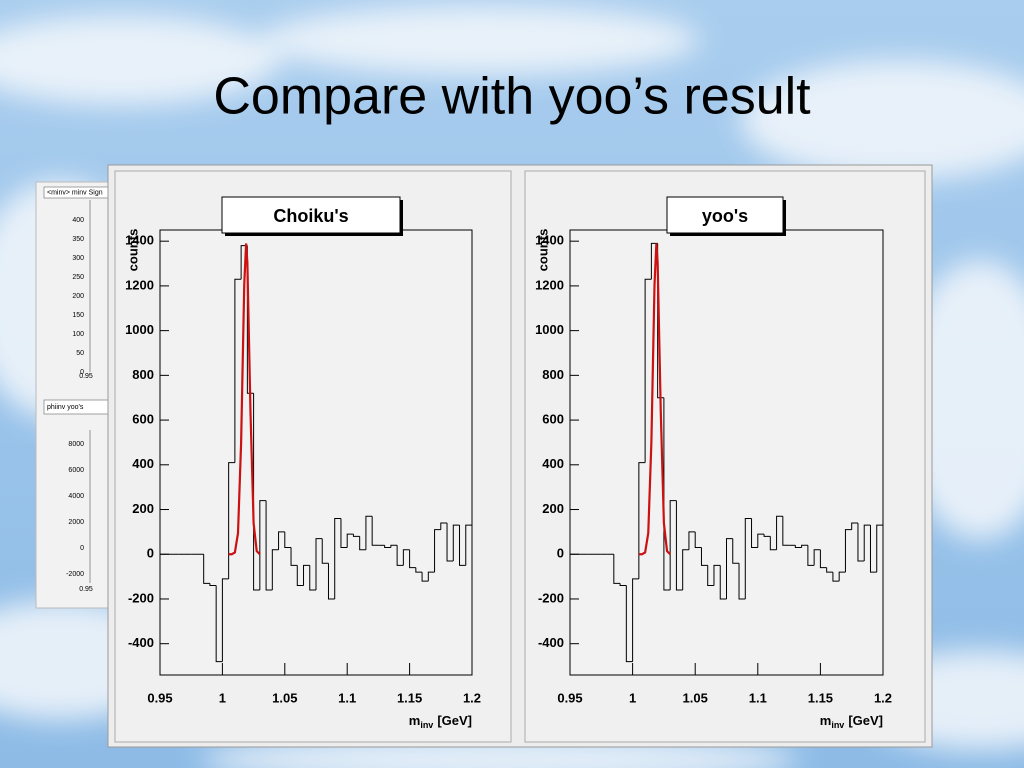  I want to click on back-tick-label: 2000, so click(76, 522).